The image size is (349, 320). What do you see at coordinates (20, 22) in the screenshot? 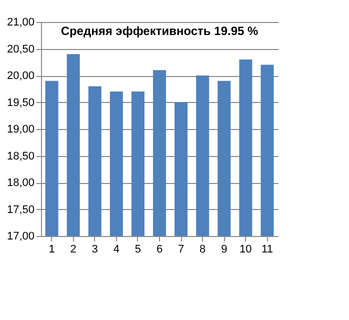
I see `y-tick-label: 21,00` at bounding box center [20, 22].